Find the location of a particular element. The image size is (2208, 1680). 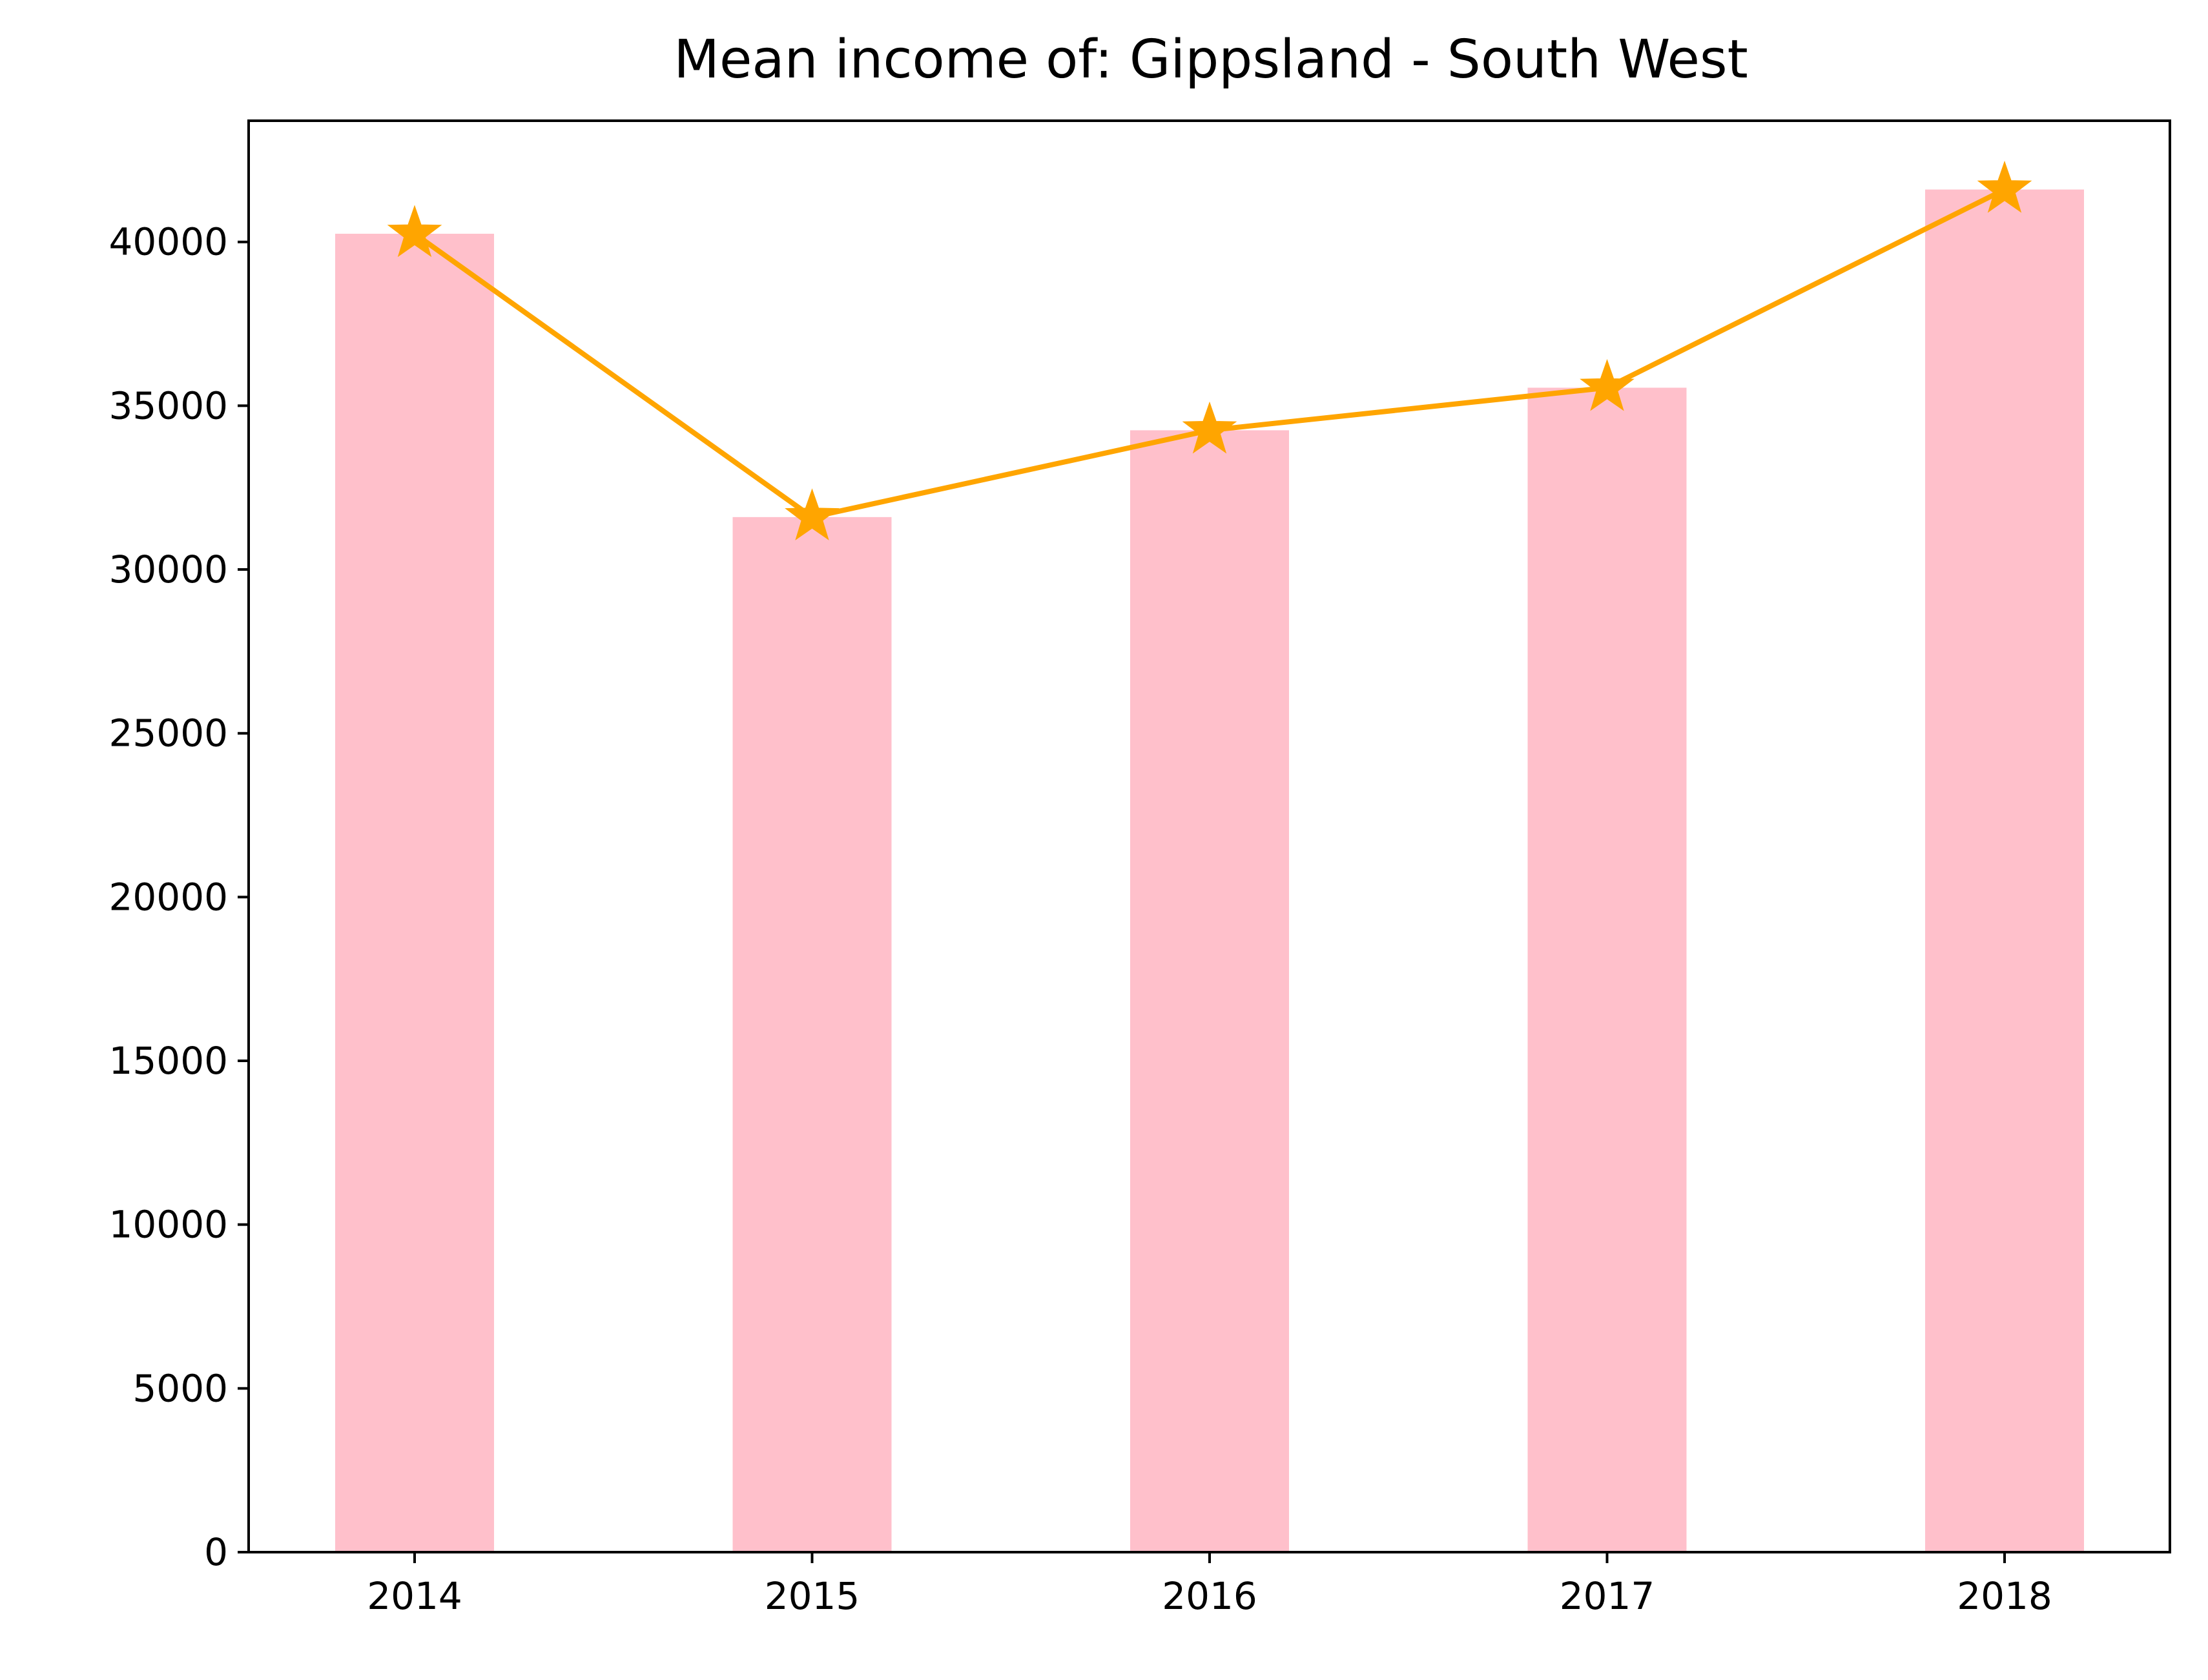

y-tick-label: 0 is located at coordinates (216, 1552).